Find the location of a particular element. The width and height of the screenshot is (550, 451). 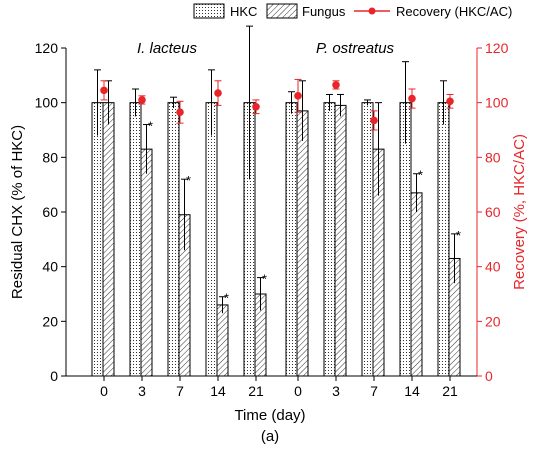

y2-tick-label: 80 is located at coordinates (493, 157).